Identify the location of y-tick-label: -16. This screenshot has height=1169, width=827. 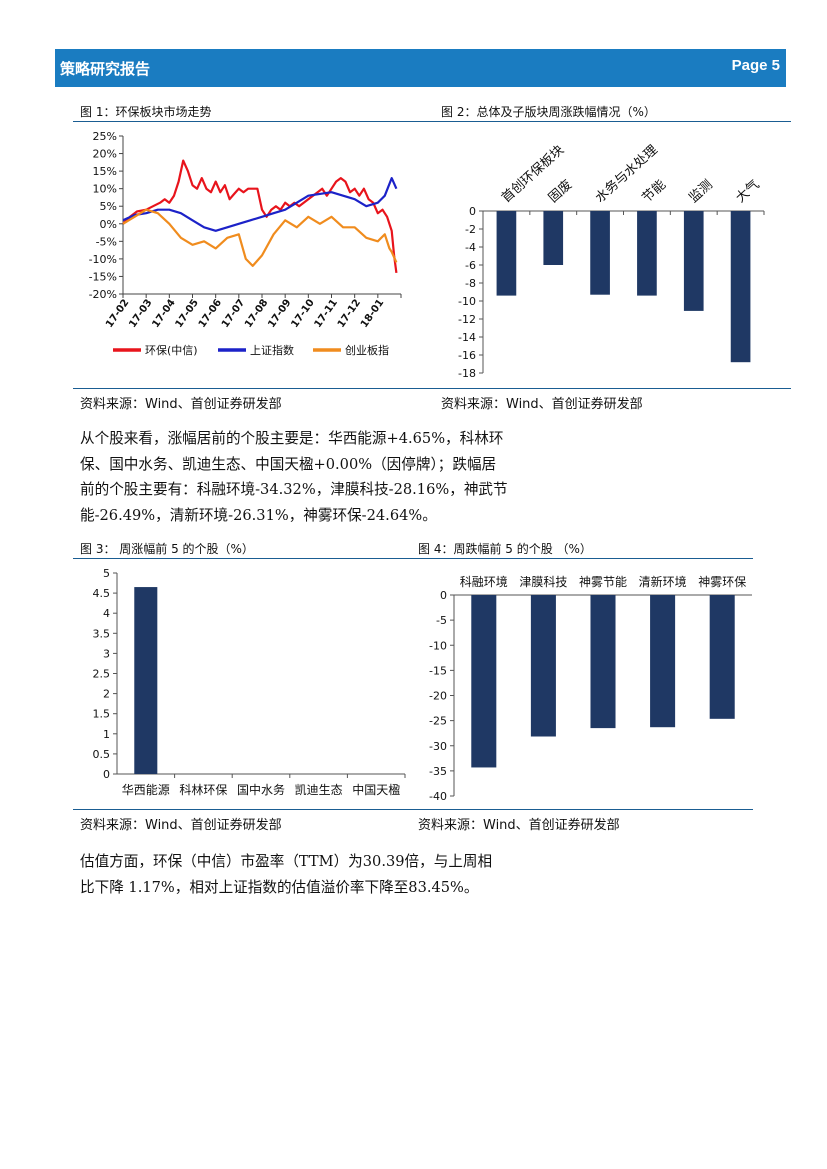
(467, 355).